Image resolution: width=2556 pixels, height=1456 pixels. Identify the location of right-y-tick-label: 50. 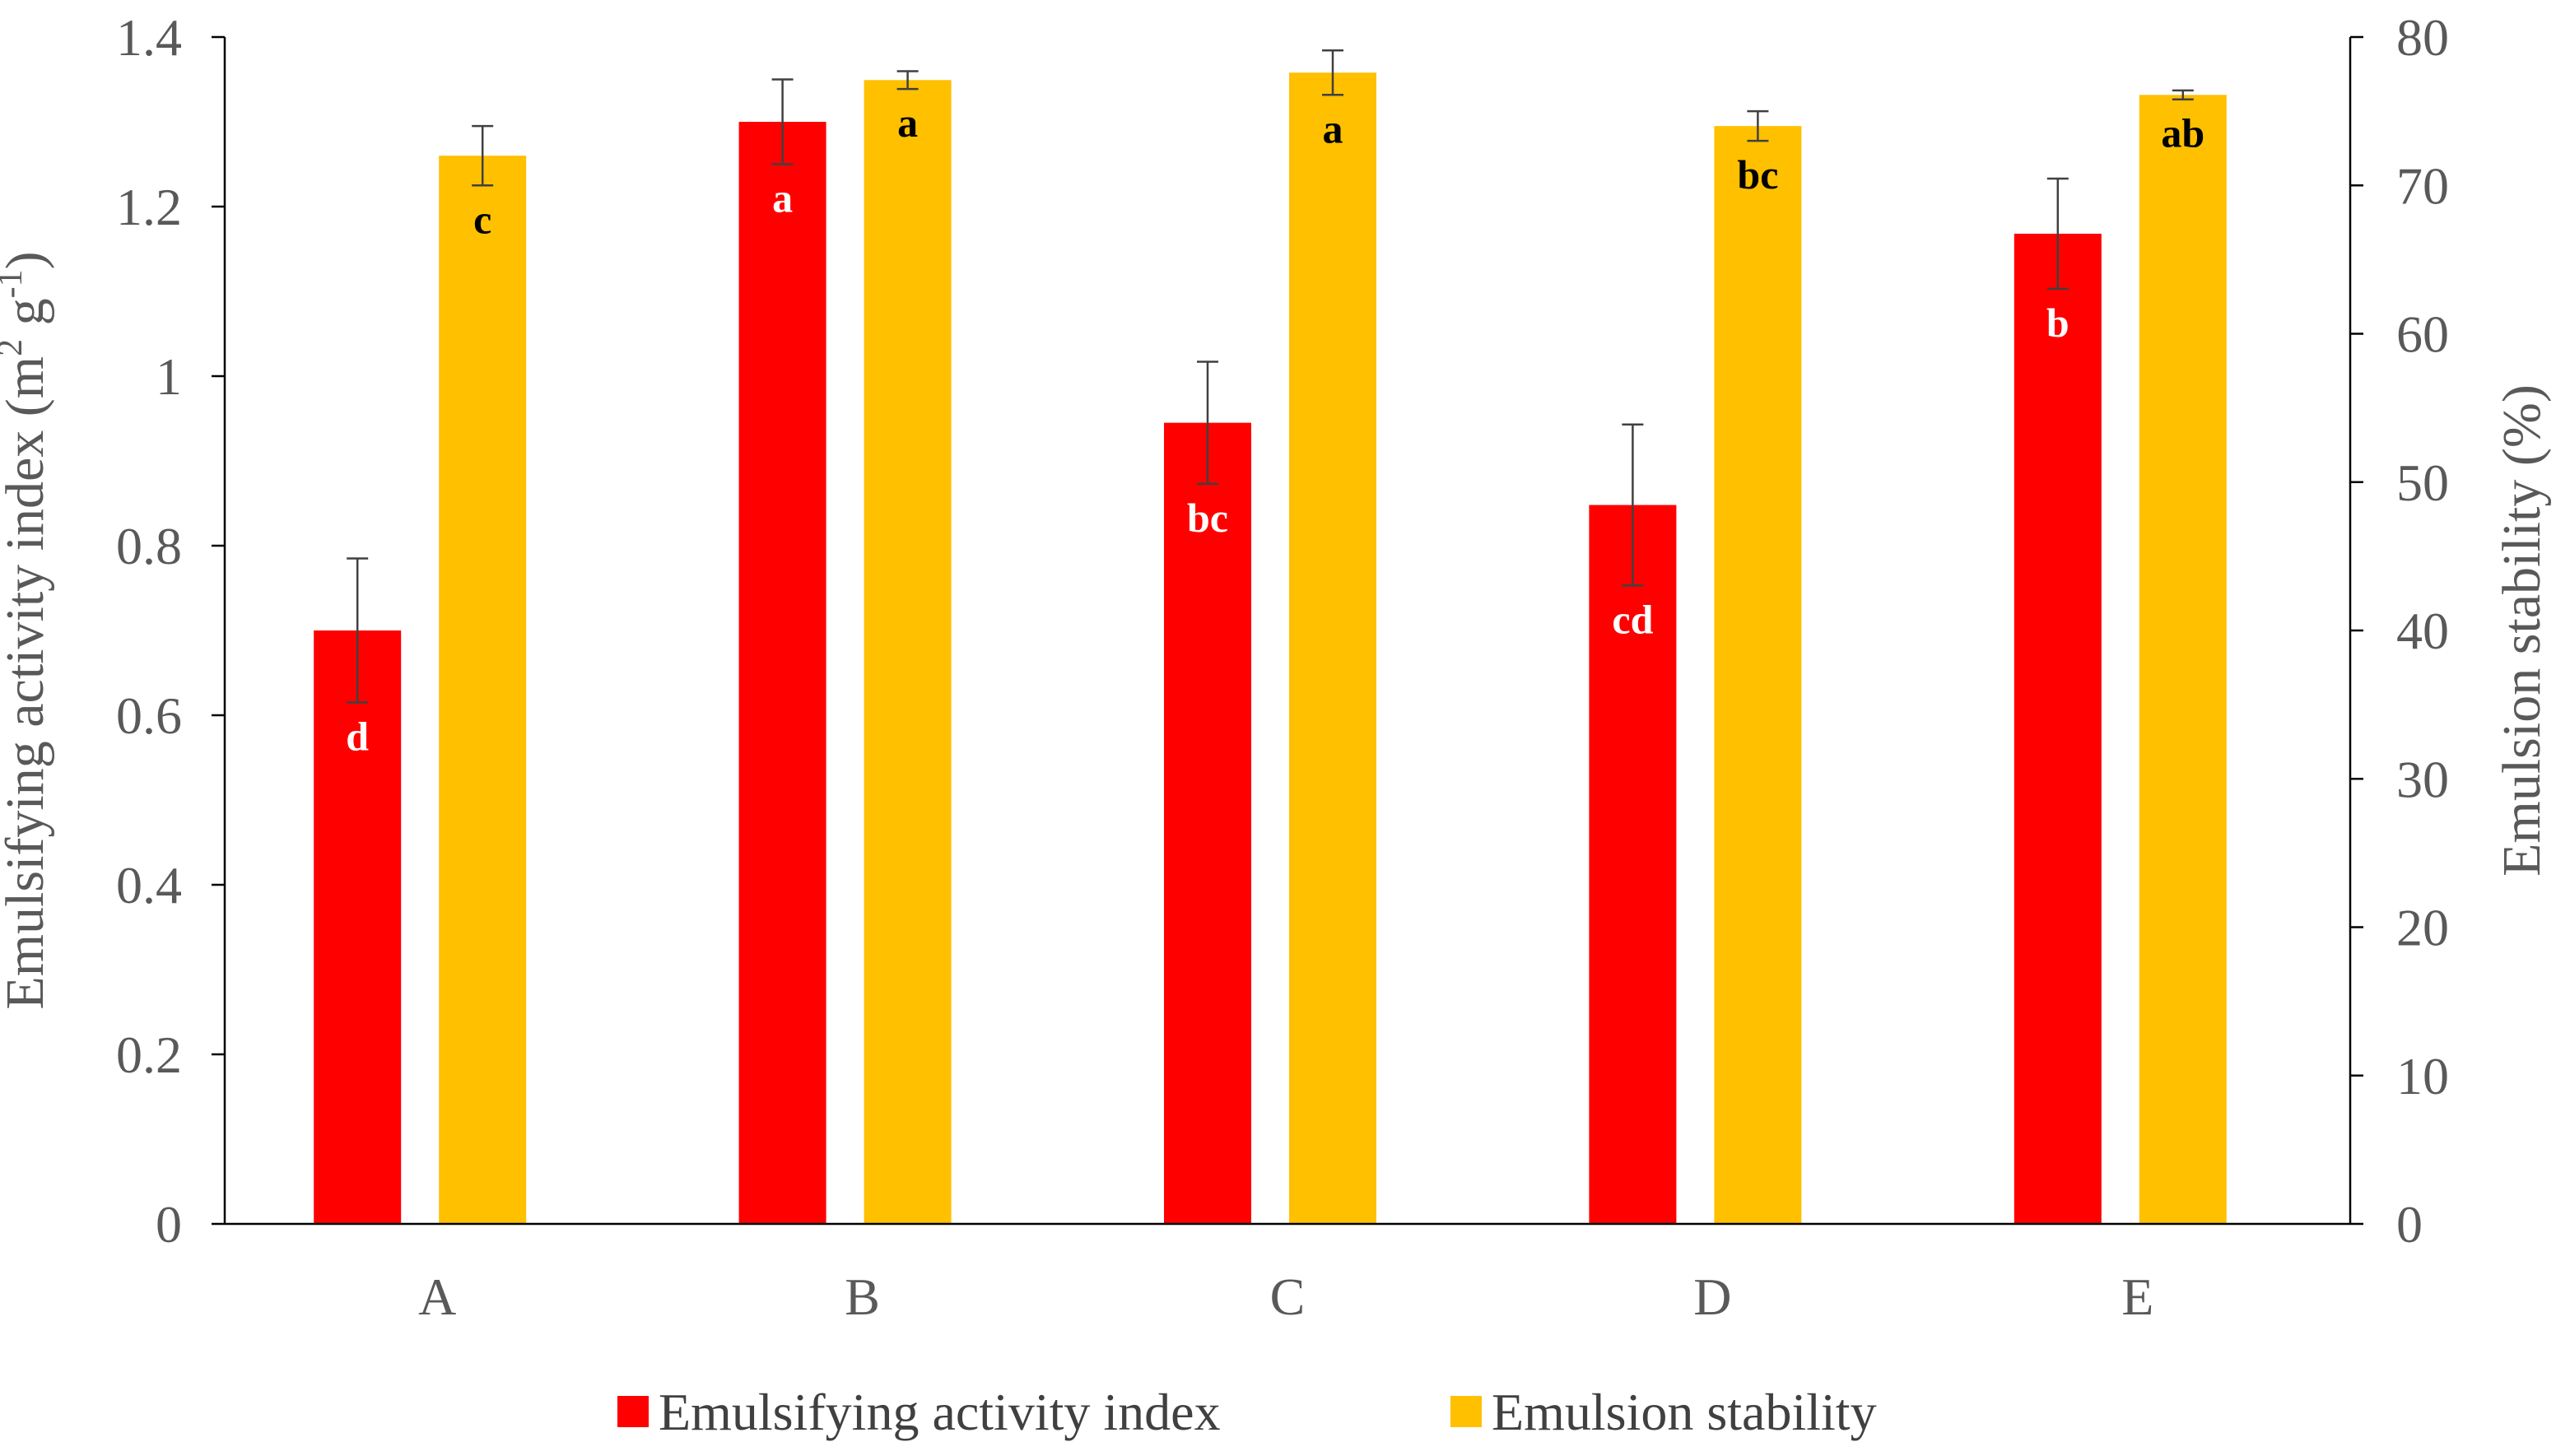
(2422, 483).